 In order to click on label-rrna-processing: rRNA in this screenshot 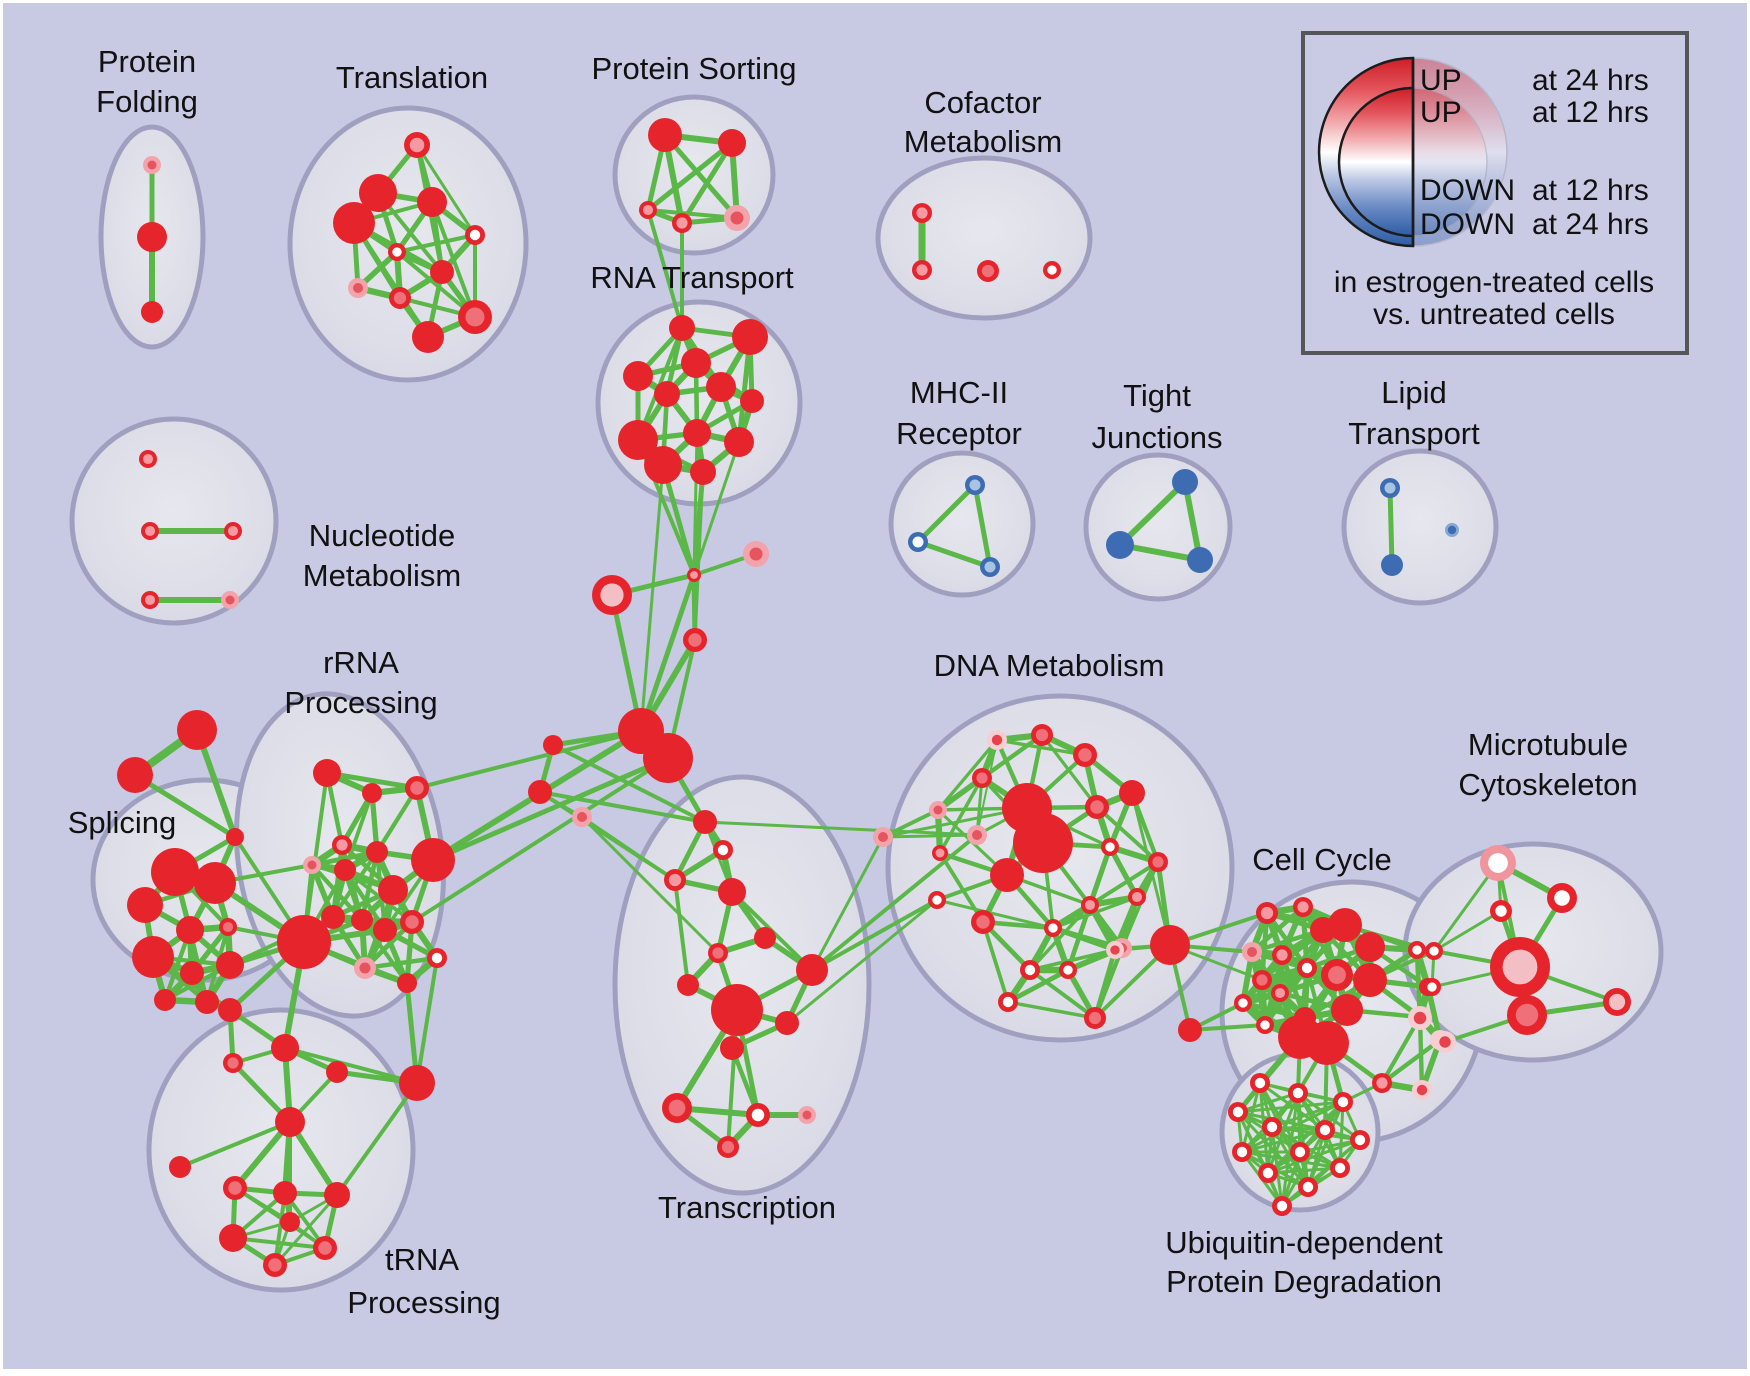, I will do `click(361, 662)`.